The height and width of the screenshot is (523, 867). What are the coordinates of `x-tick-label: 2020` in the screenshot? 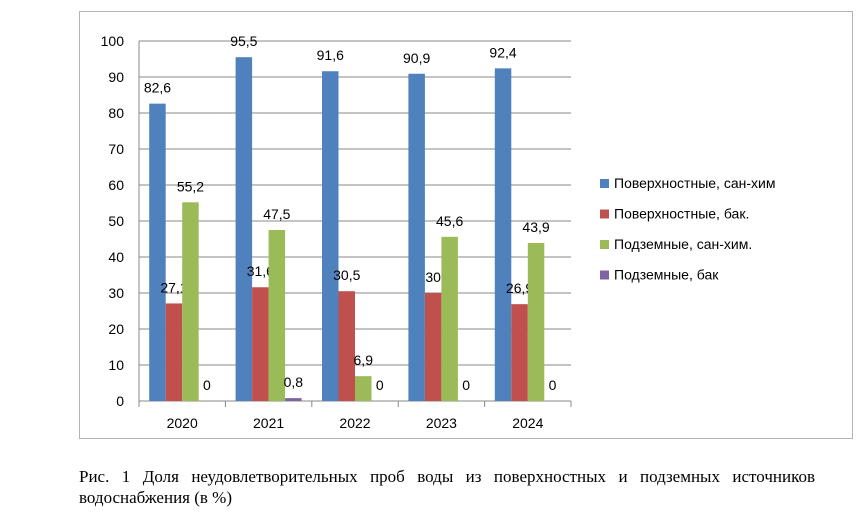 It's located at (182, 423).